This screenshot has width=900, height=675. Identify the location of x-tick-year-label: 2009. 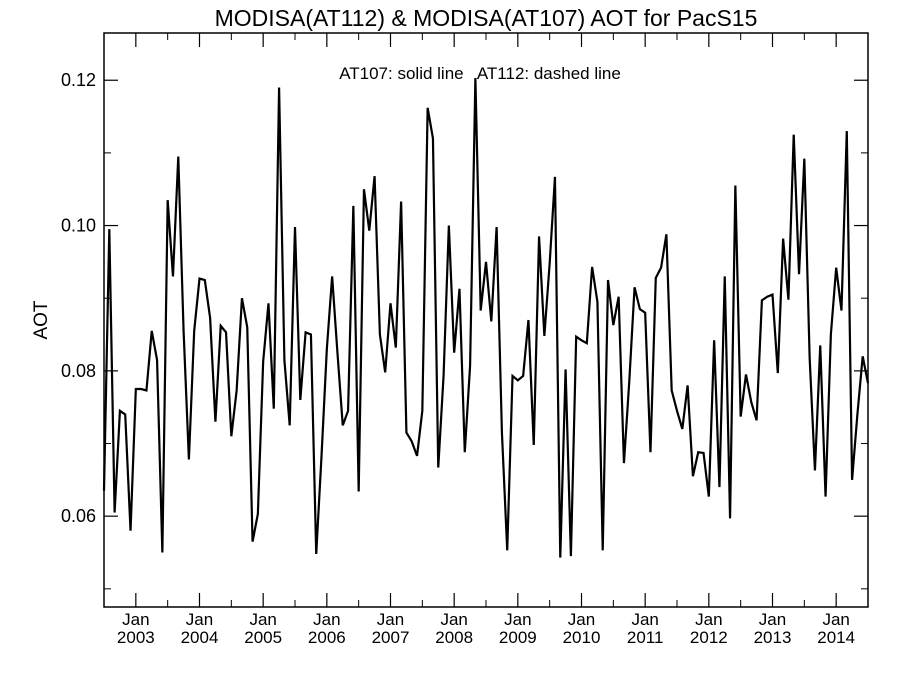
(518, 637).